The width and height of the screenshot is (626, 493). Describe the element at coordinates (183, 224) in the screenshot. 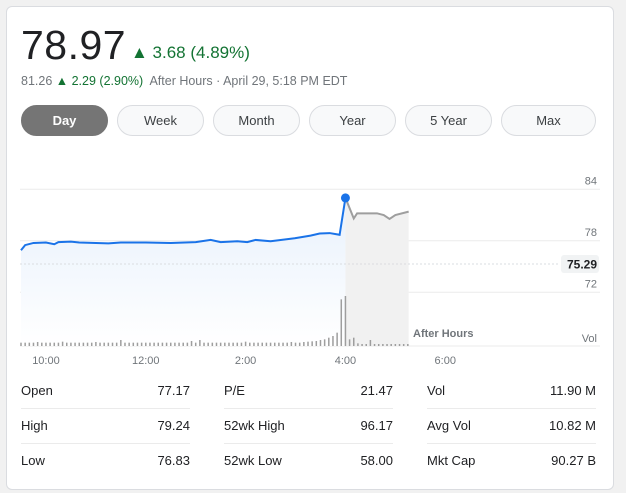

I see `session-price-line` at that location.